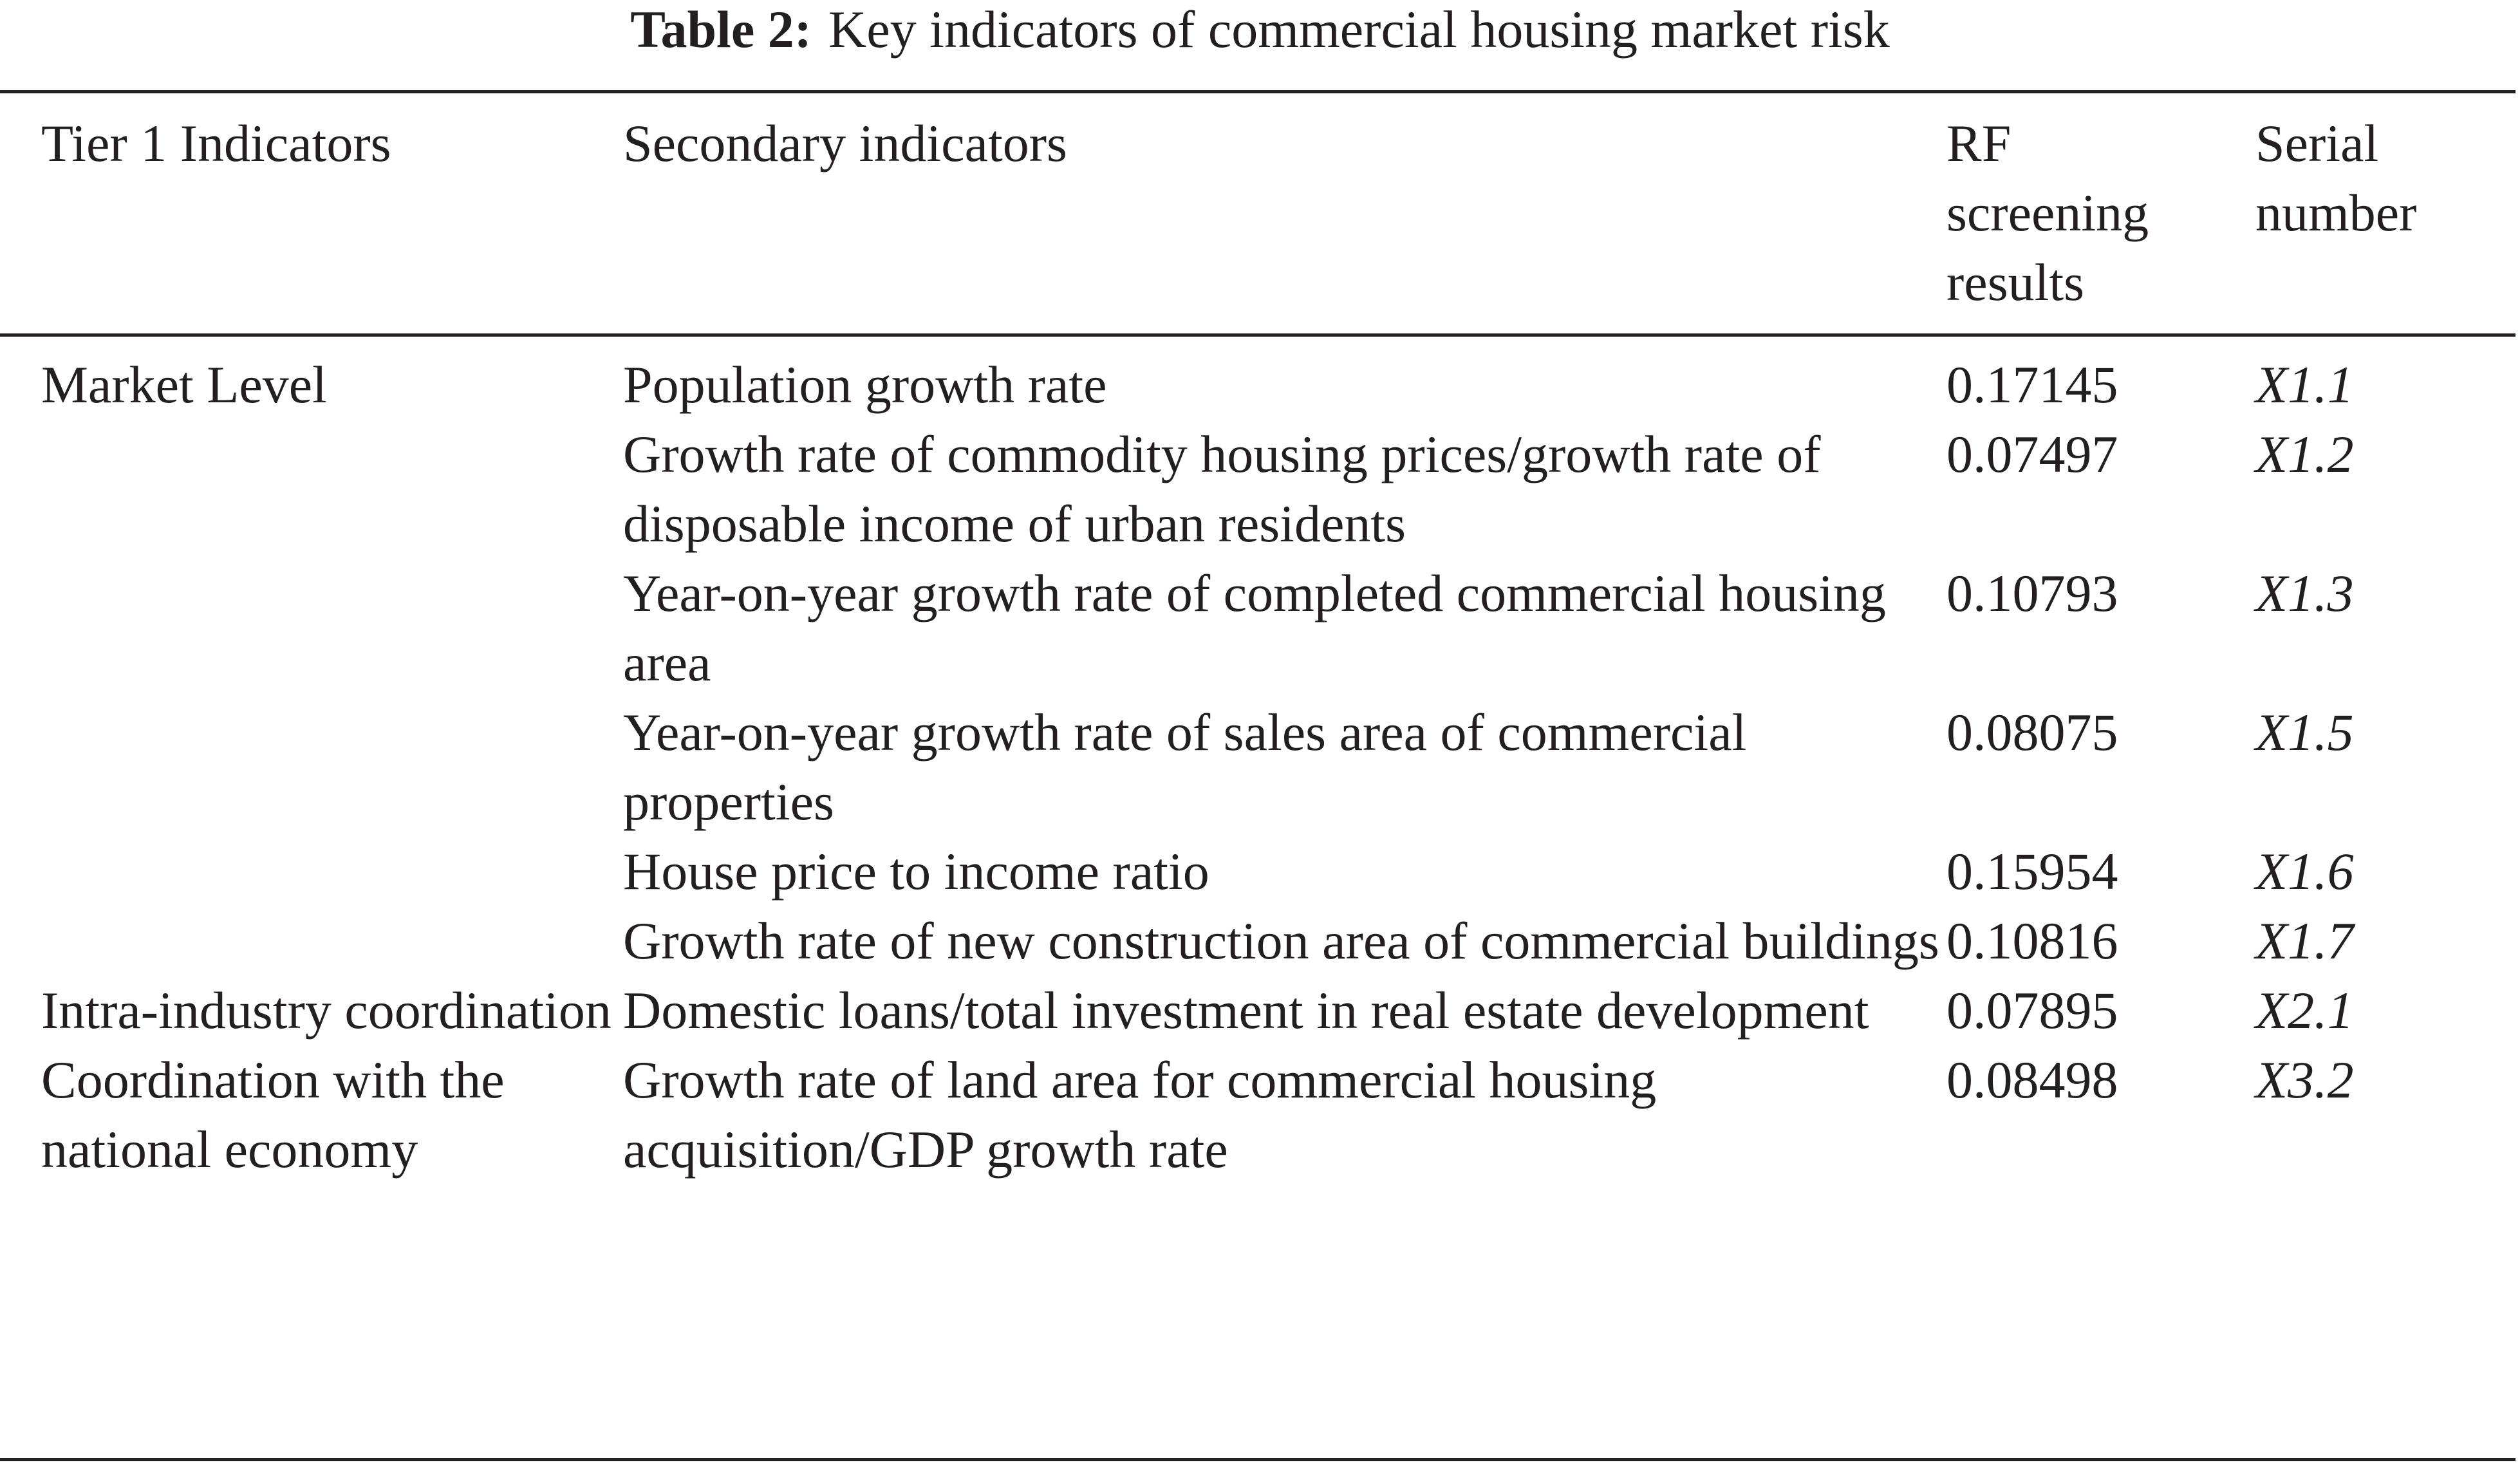 Image resolution: width=2520 pixels, height=1467 pixels. What do you see at coordinates (184, 384) in the screenshot?
I see `cell-tier1: Market Level` at bounding box center [184, 384].